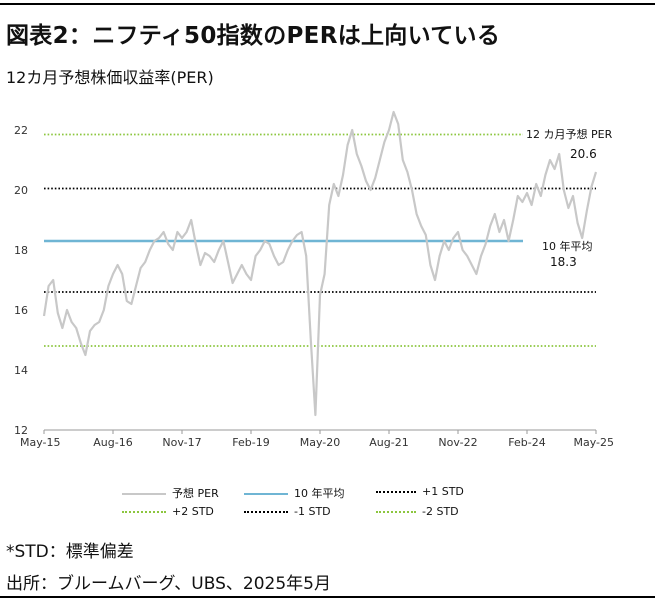 The width and height of the screenshot is (655, 604). Describe the element at coordinates (569, 134) in the screenshot. I see `annotation-per-label: 12 カ月予想 PER` at that location.